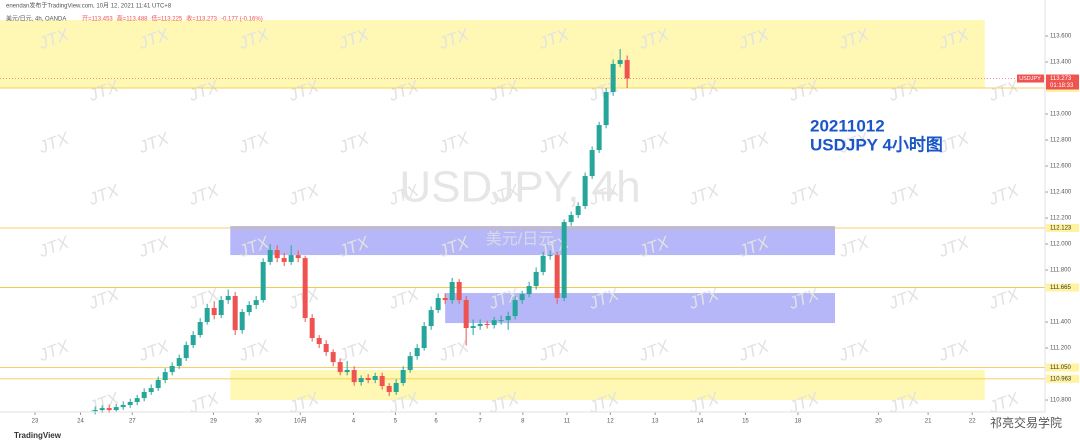 The width and height of the screenshot is (1080, 448). What do you see at coordinates (300, 421) in the screenshot?
I see `x-tick-label: 10月` at bounding box center [300, 421].